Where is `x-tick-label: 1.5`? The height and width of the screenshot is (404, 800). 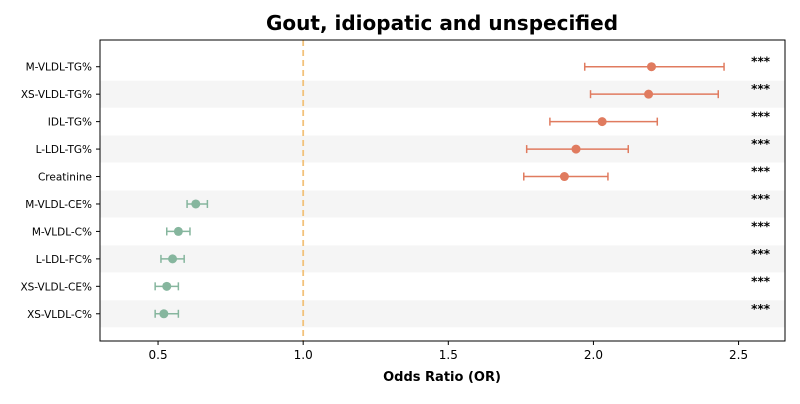
x-tick-label: 1.5 is located at coordinates (448, 355).